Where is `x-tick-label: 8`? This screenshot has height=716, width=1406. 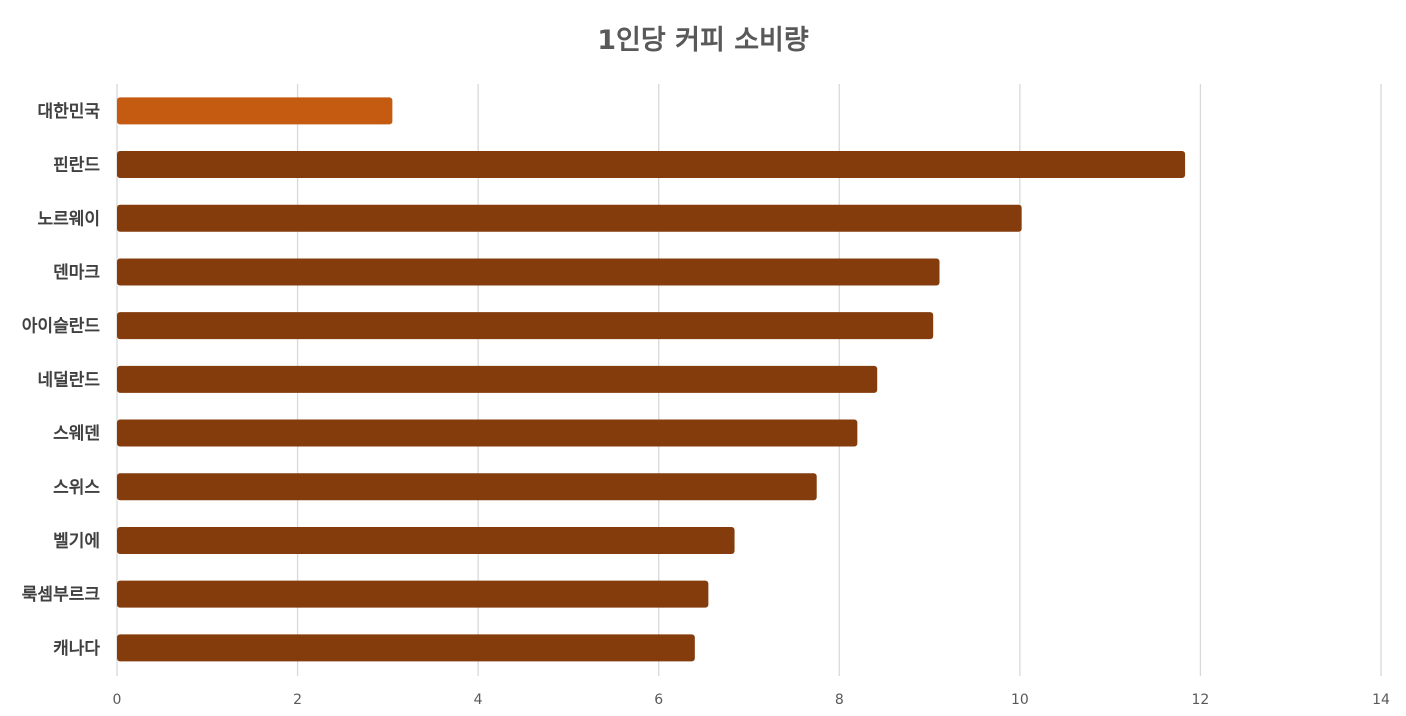
x-tick-label: 8 is located at coordinates (839, 700).